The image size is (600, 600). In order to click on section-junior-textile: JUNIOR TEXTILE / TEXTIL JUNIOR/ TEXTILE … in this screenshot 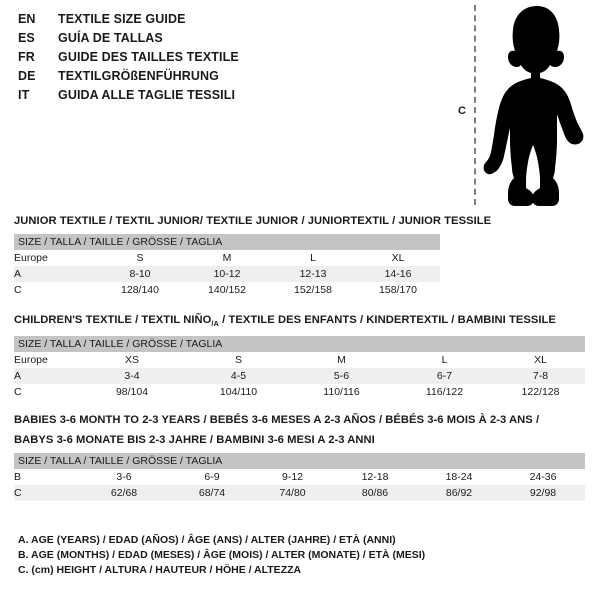, I will do `click(252, 256)`.